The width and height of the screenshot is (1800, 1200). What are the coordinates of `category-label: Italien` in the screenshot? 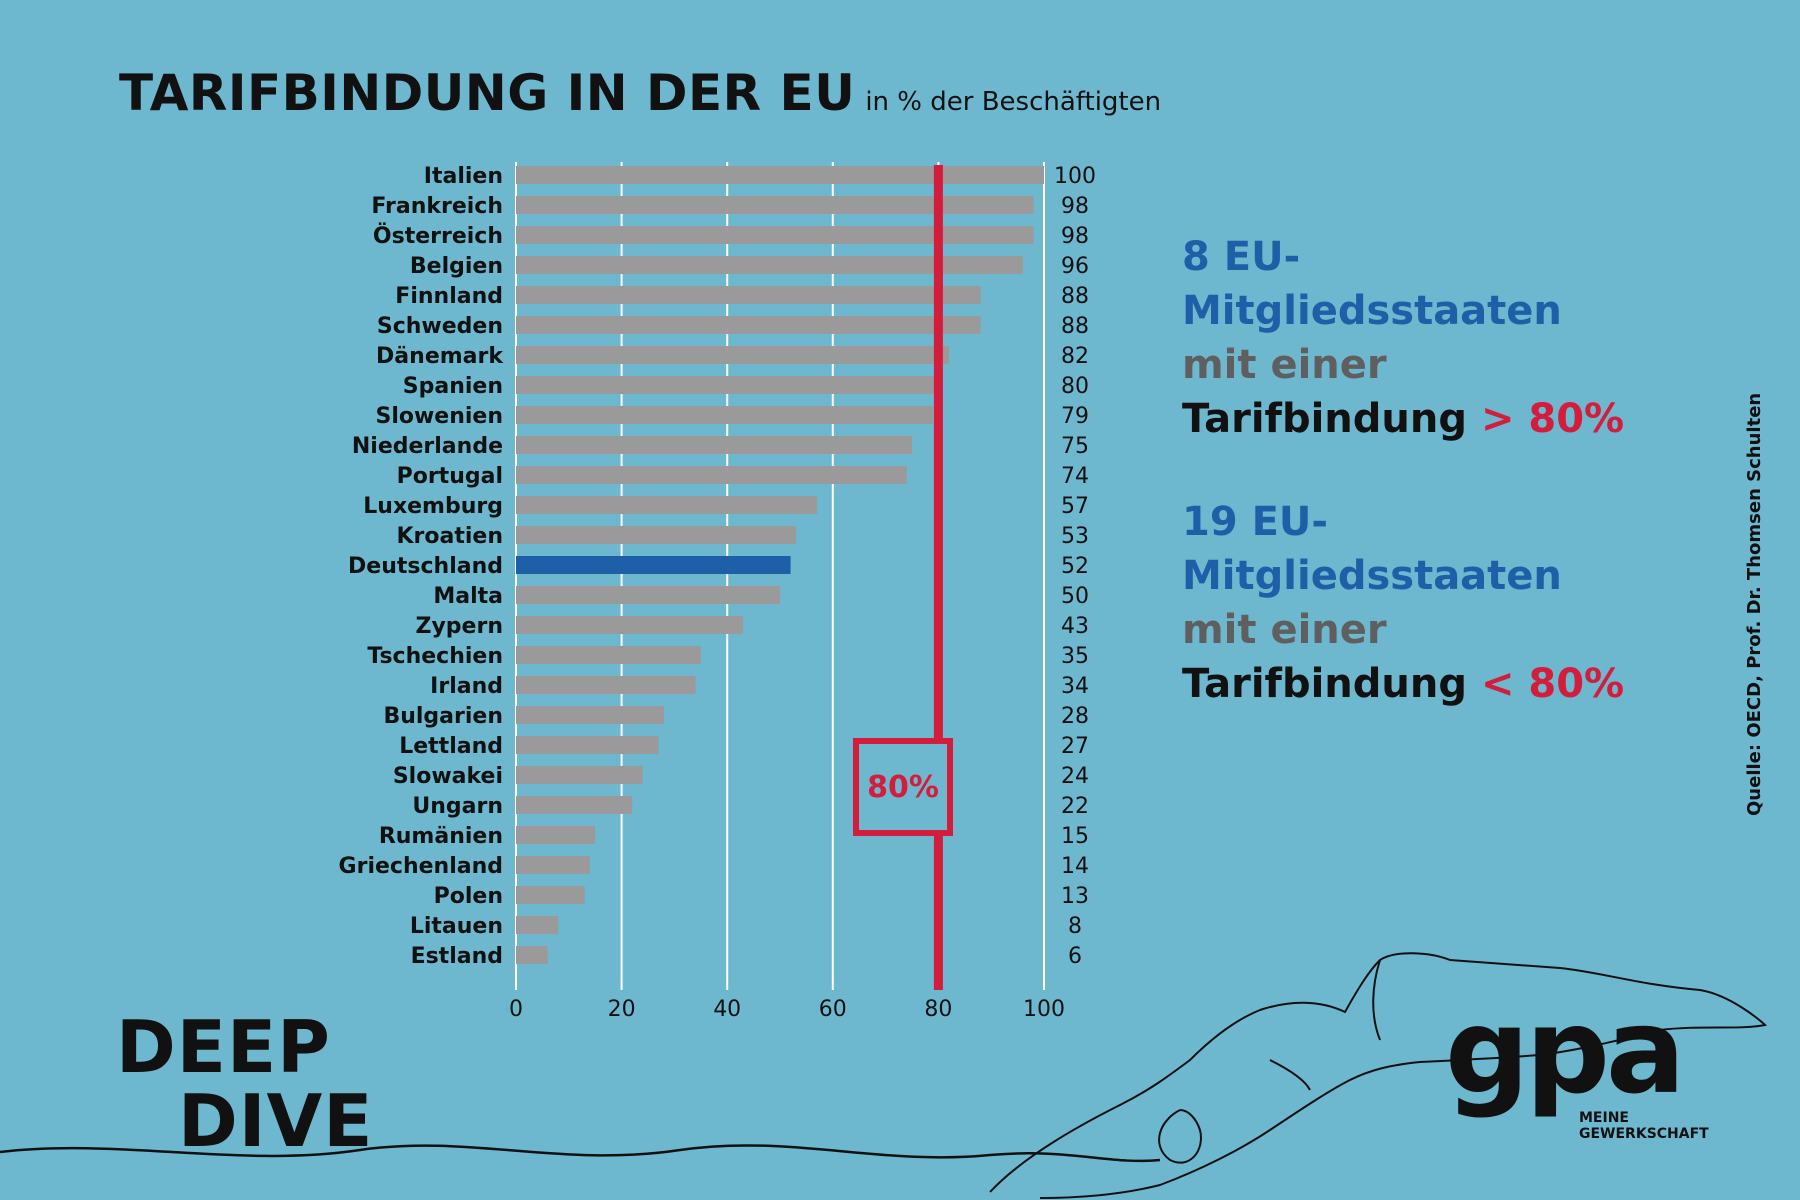 It's located at (463, 176).